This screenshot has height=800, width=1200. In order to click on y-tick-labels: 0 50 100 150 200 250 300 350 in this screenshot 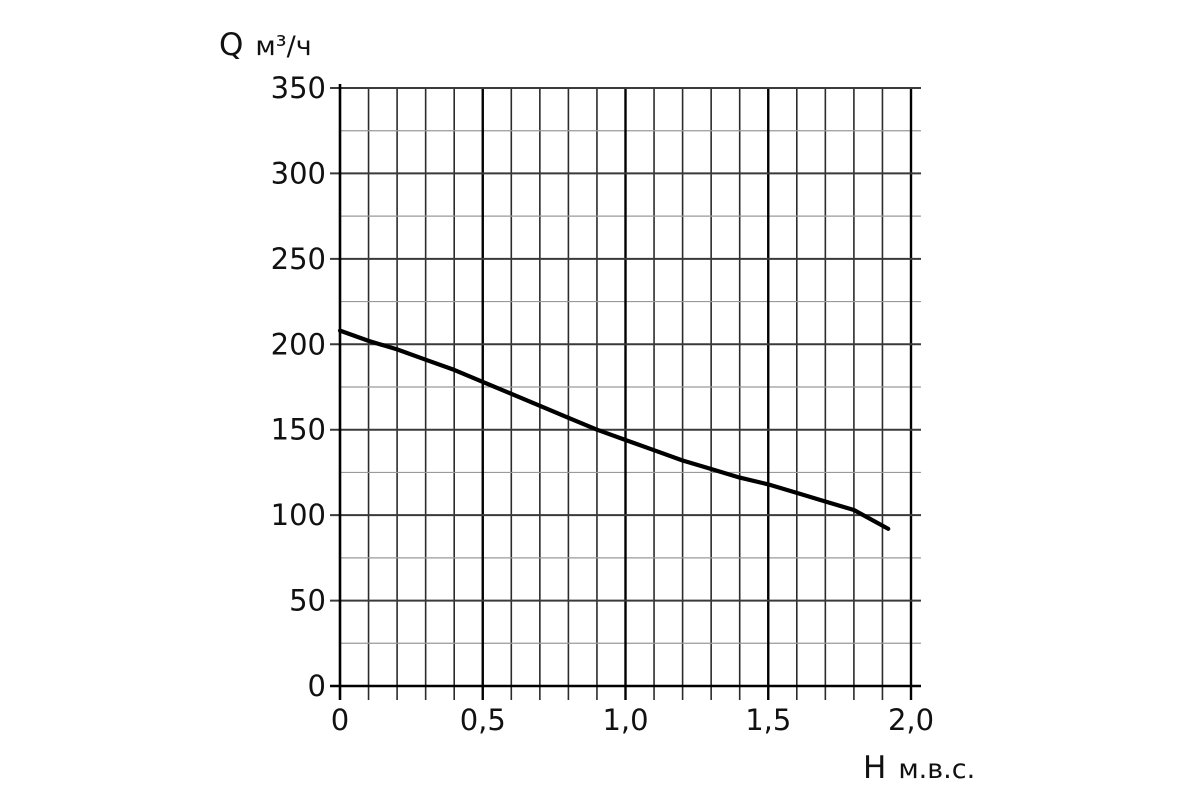, I will do `click(298, 387)`.